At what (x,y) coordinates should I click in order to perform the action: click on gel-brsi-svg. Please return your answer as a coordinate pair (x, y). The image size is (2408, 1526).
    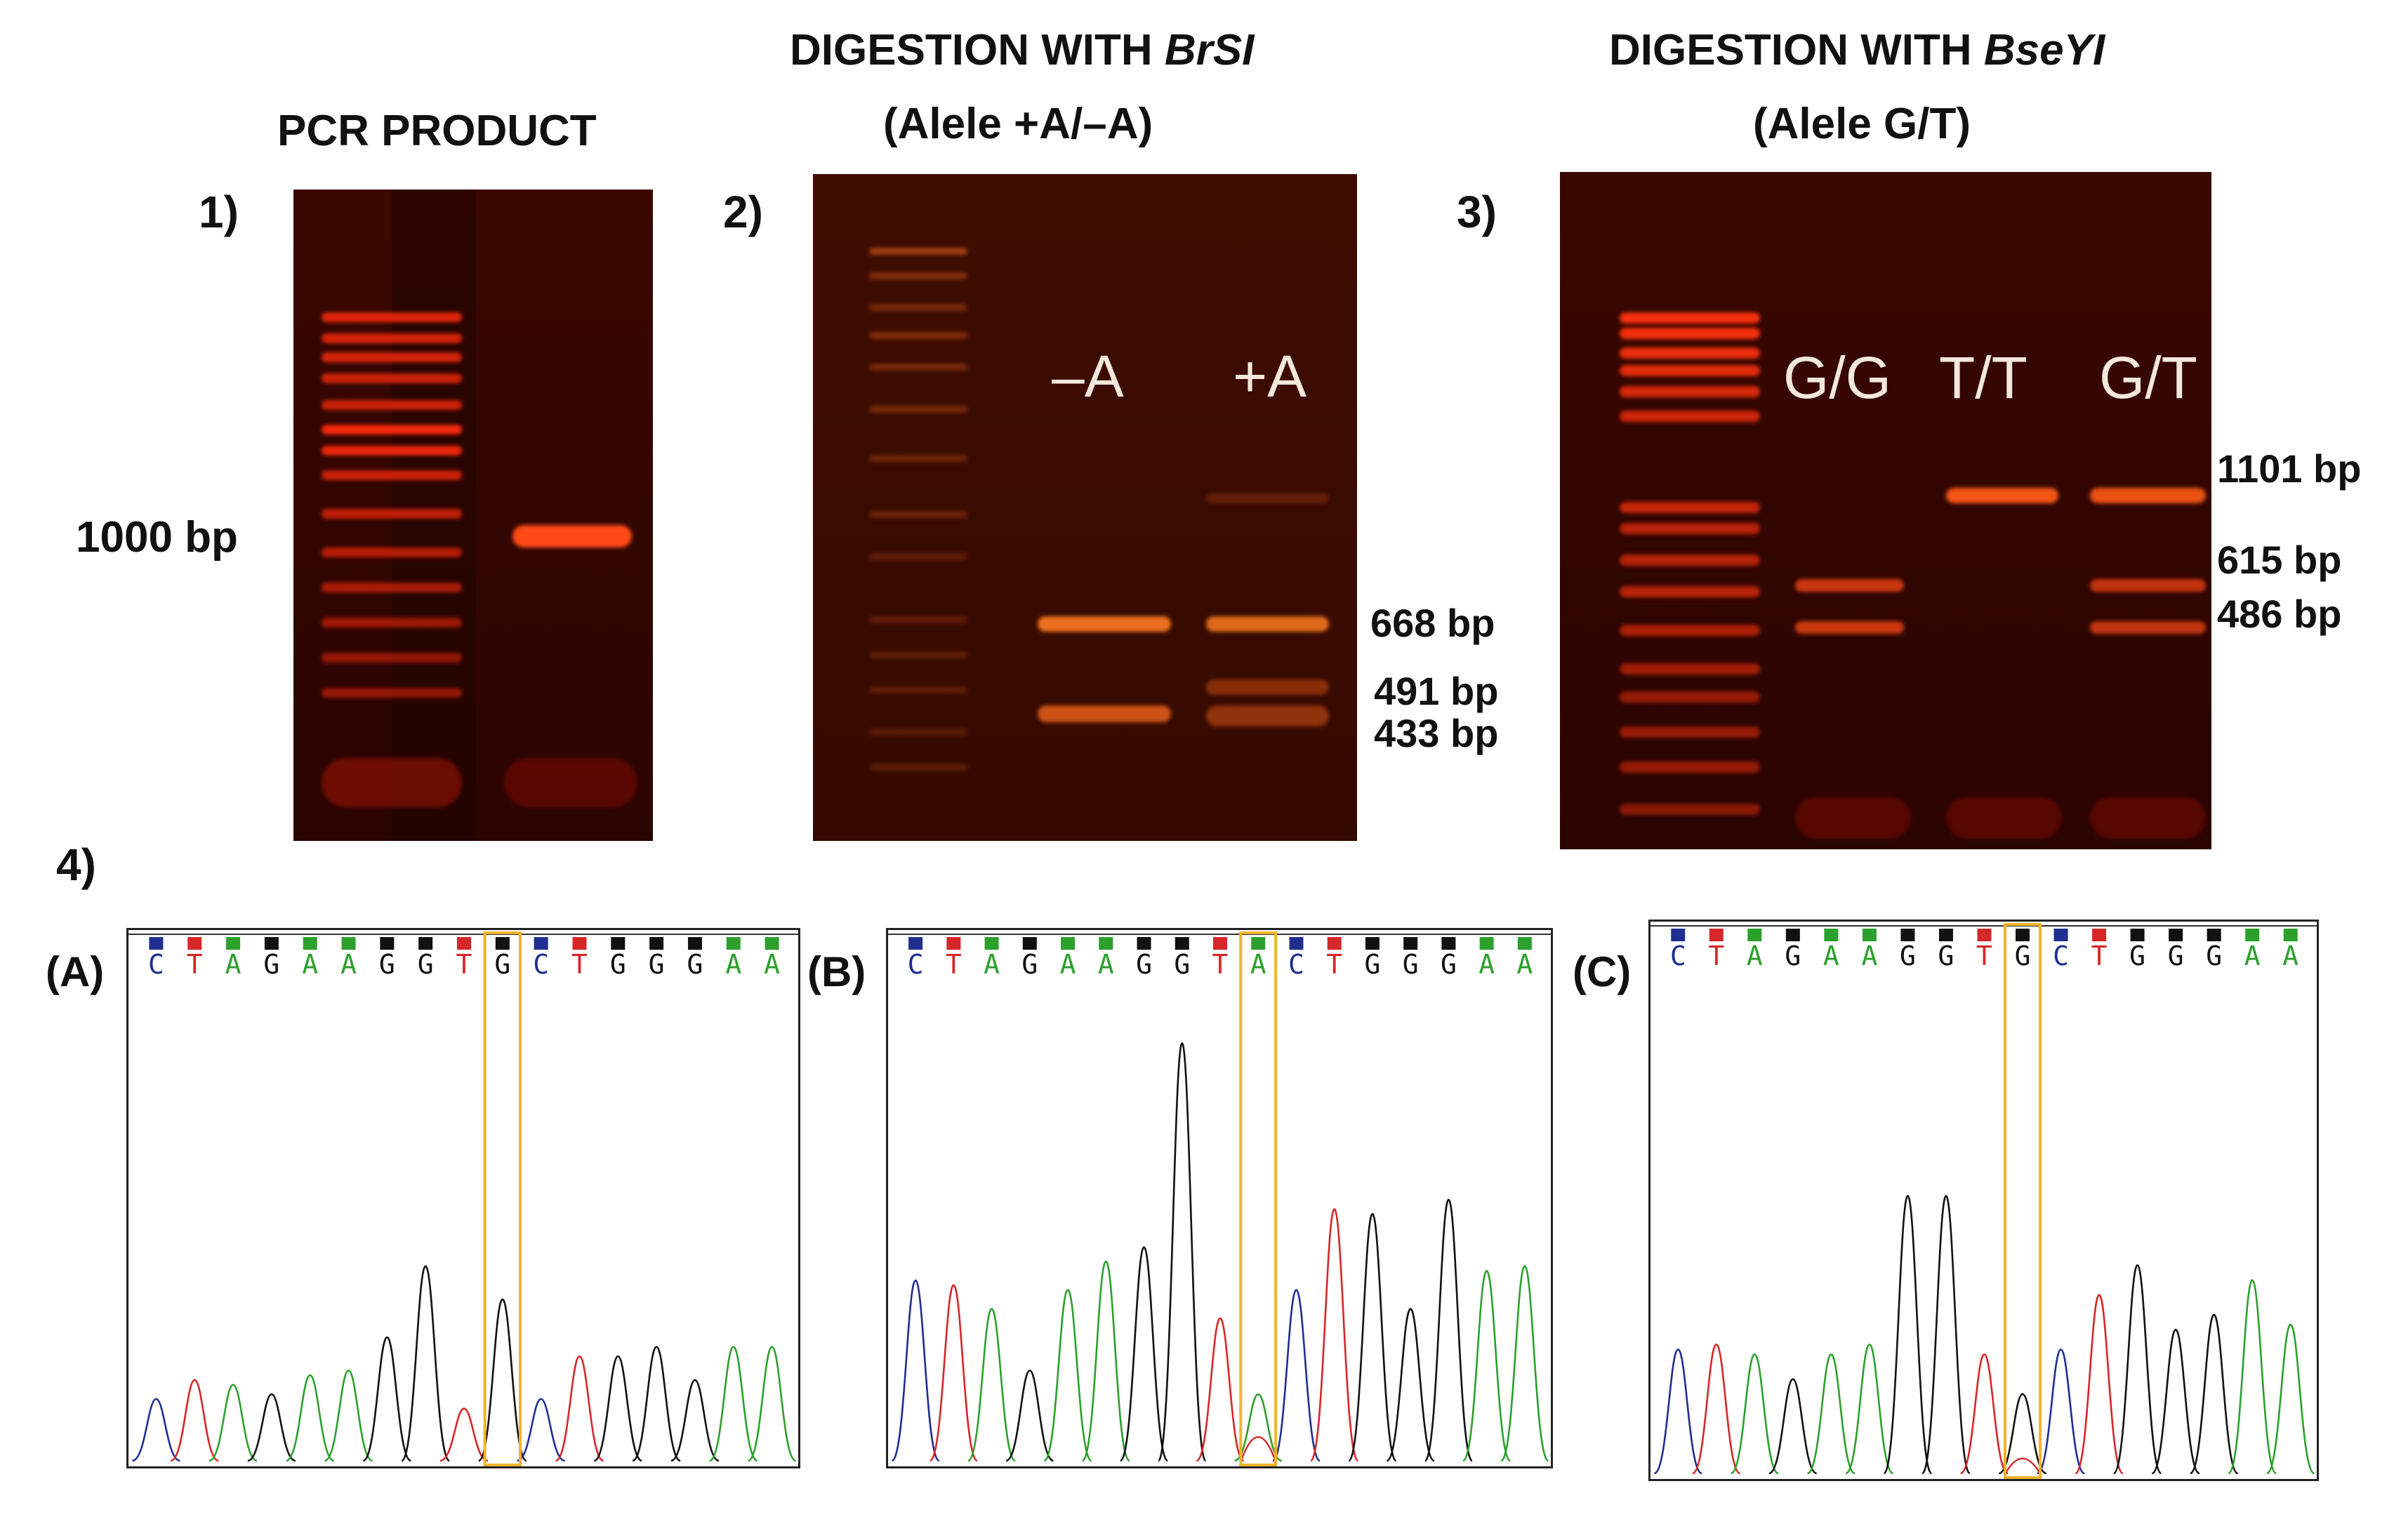
    Looking at the image, I should click on (1085, 507).